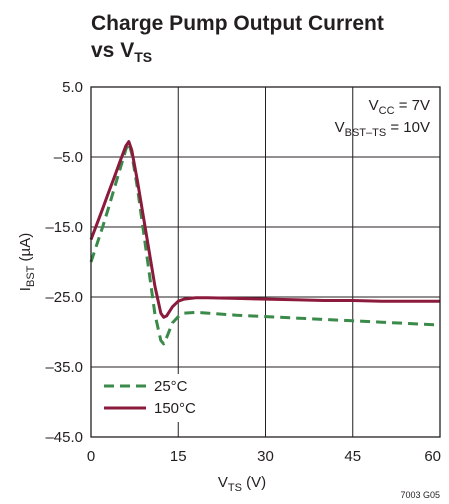 The image size is (449, 504). I want to click on x-tick-labels: 0 15 30 45 60, so click(264, 456).